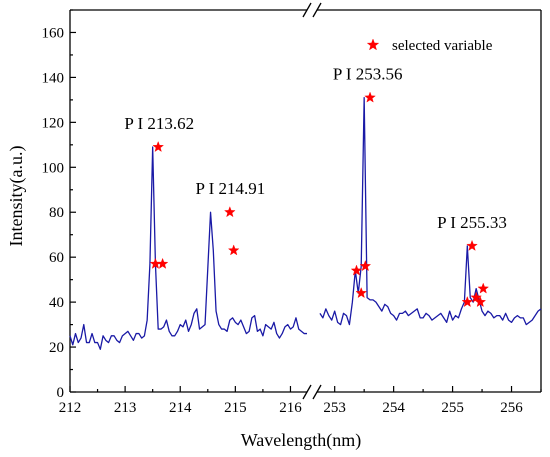 The image size is (550, 457). What do you see at coordinates (61, 393) in the screenshot?
I see `y-tick-label: 0` at bounding box center [61, 393].